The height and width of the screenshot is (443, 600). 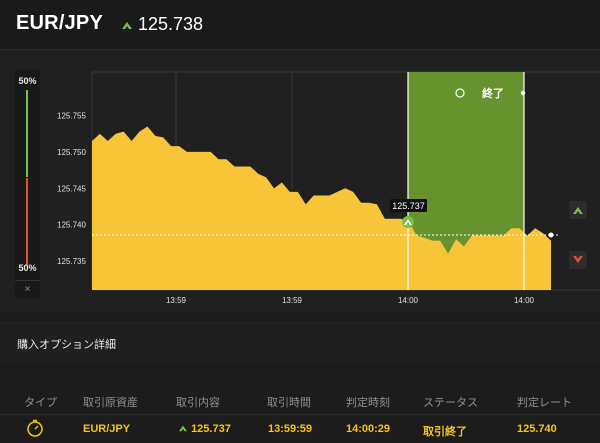 What do you see at coordinates (523, 93) in the screenshot?
I see `end-label-dot` at bounding box center [523, 93].